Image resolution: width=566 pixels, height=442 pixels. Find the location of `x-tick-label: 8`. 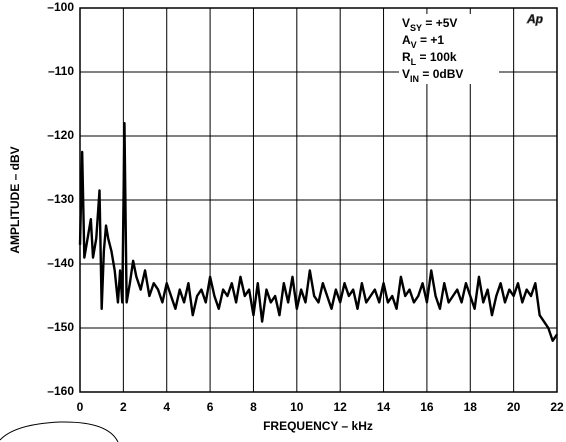

x-tick-label: 8 is located at coordinates (253, 407).